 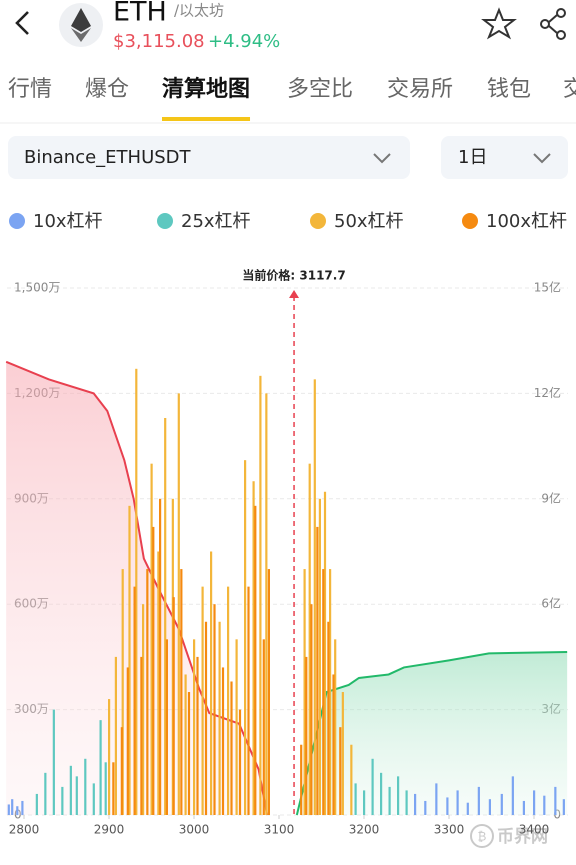 I want to click on active-tab-indicator, so click(x=206, y=119).